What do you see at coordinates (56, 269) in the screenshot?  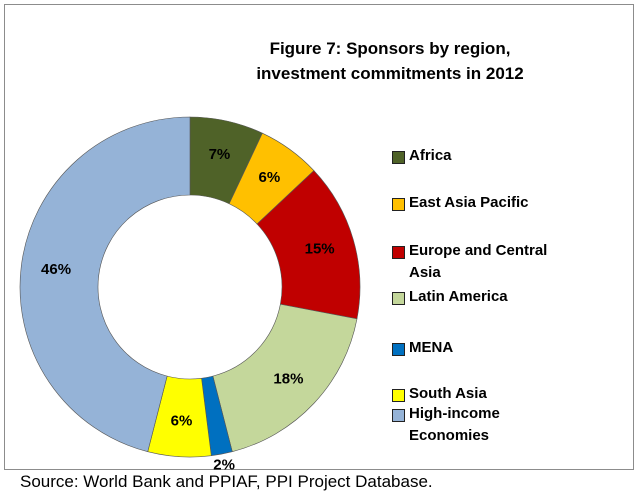 I see `data-label: 46%` at bounding box center [56, 269].